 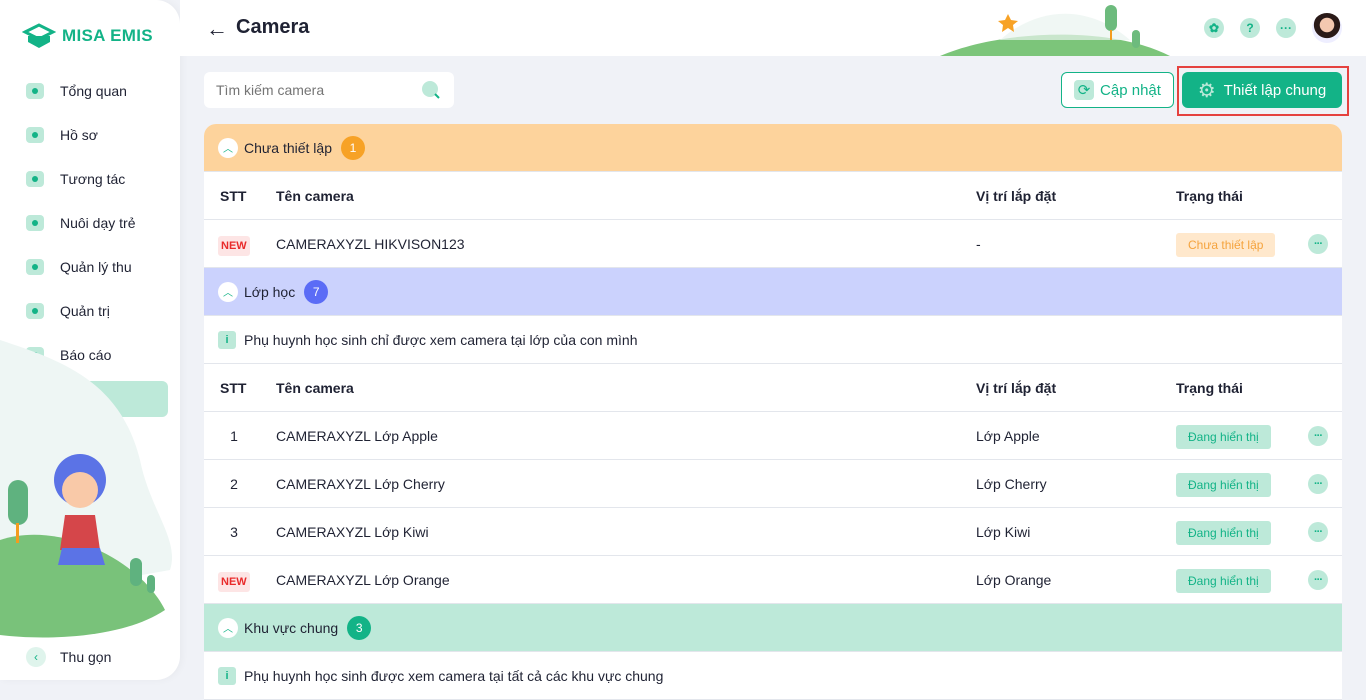 What do you see at coordinates (234, 483) in the screenshot?
I see `row-number: 2` at bounding box center [234, 483].